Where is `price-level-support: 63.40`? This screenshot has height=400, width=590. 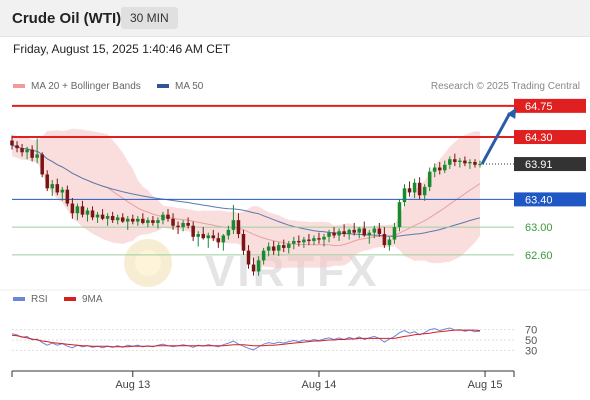 price-level-support: 63.40 is located at coordinates (299, 199).